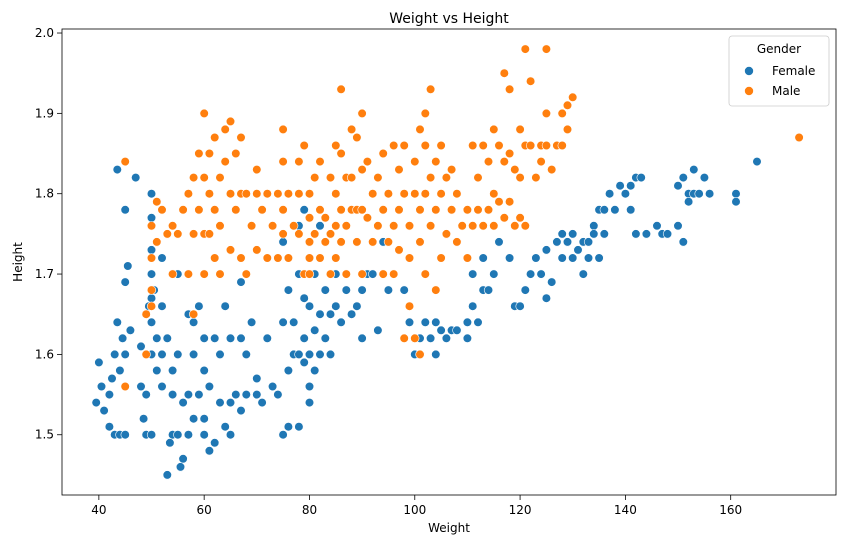 The image size is (846, 545). What do you see at coordinates (44, 354) in the screenshot?
I see `y-tick-label: 1.6` at bounding box center [44, 354].